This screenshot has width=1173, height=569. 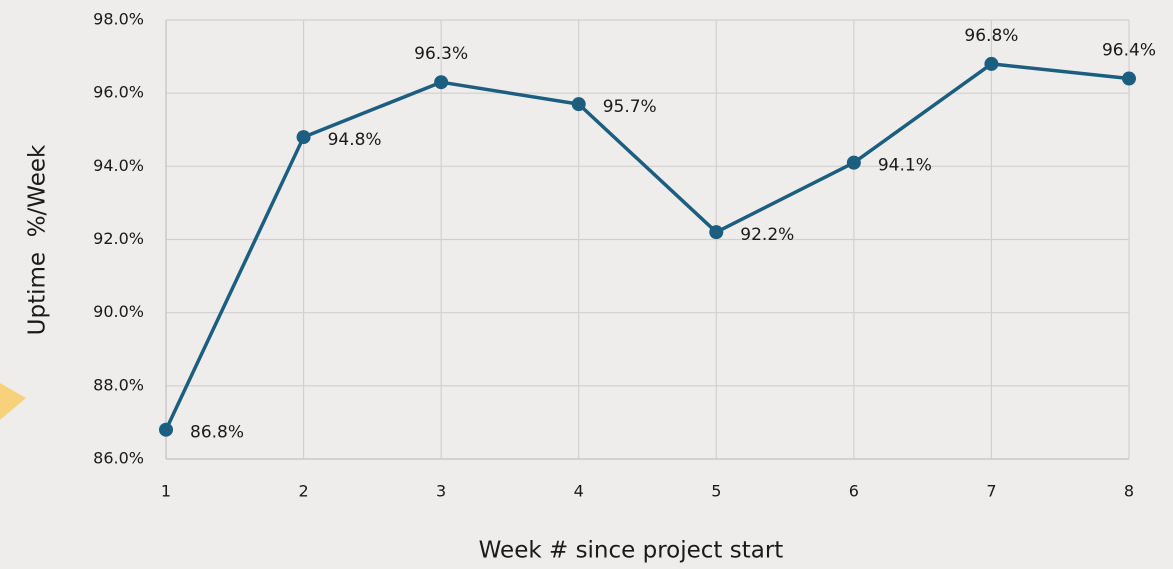 What do you see at coordinates (991, 36) in the screenshot?
I see `data-label: 96.8%` at bounding box center [991, 36].